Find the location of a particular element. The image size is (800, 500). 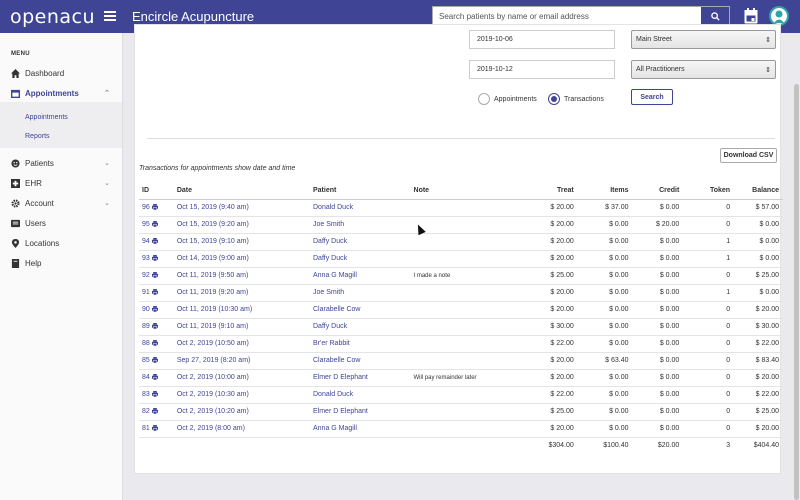

submenu-reports: Reports is located at coordinates (37, 136).